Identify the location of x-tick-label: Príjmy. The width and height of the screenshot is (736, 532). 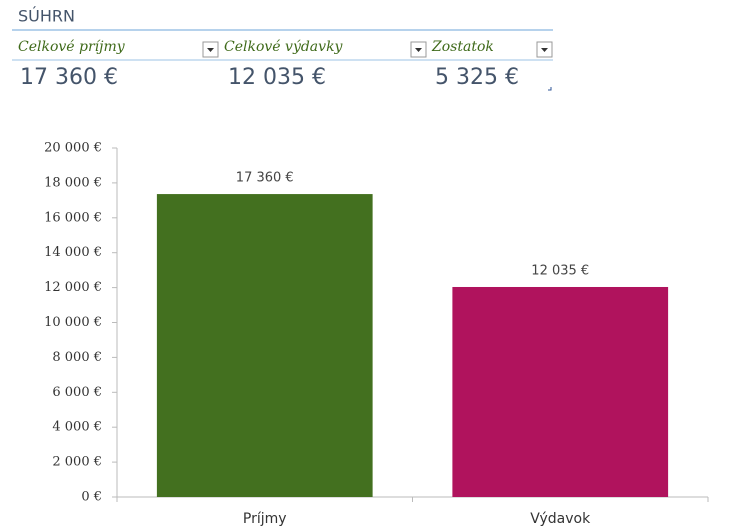
(265, 519).